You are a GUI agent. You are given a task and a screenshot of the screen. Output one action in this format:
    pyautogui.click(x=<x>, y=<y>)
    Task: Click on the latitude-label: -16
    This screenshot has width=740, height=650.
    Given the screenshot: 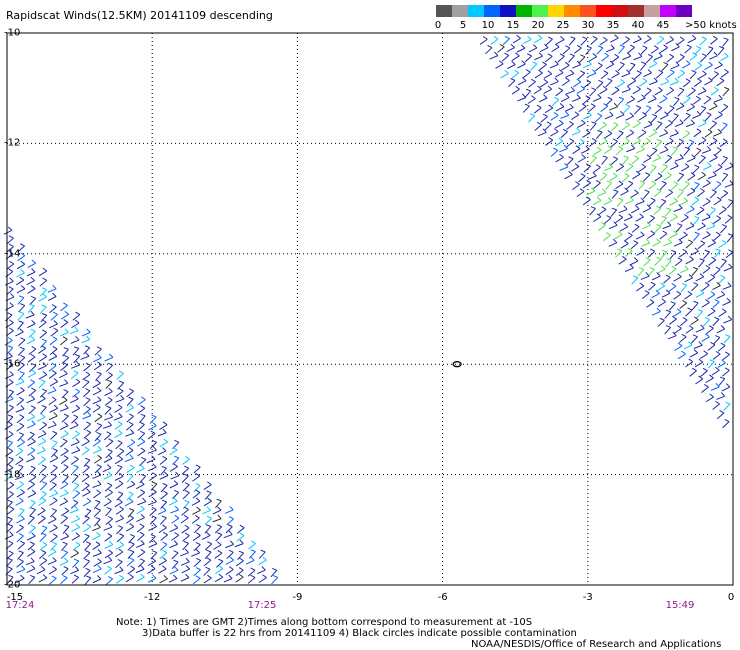 What is the action you would take?
    pyautogui.click(x=12, y=364)
    